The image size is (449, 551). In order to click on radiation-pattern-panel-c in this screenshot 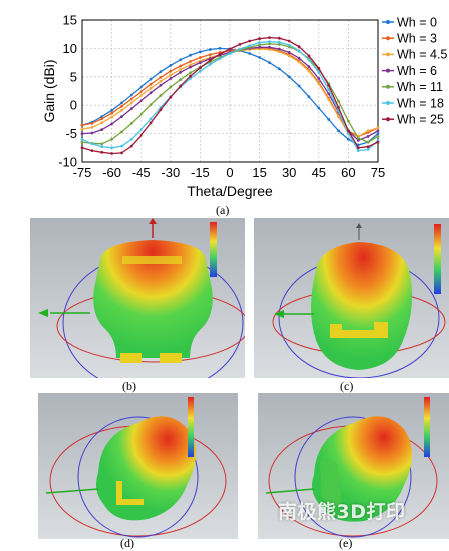, I will do `click(351, 298)`.